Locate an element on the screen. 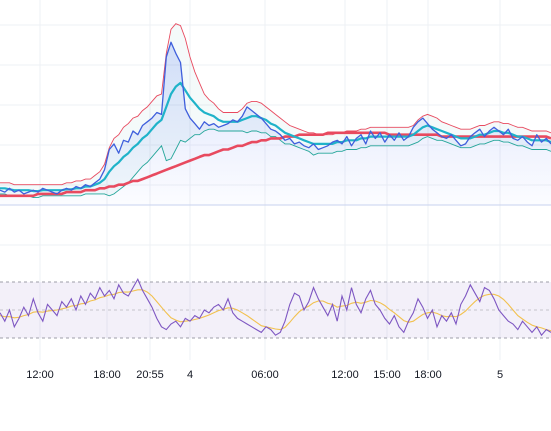 The height and width of the screenshot is (431, 551). x-tick-label-1: 18:00 is located at coordinates (107, 375).